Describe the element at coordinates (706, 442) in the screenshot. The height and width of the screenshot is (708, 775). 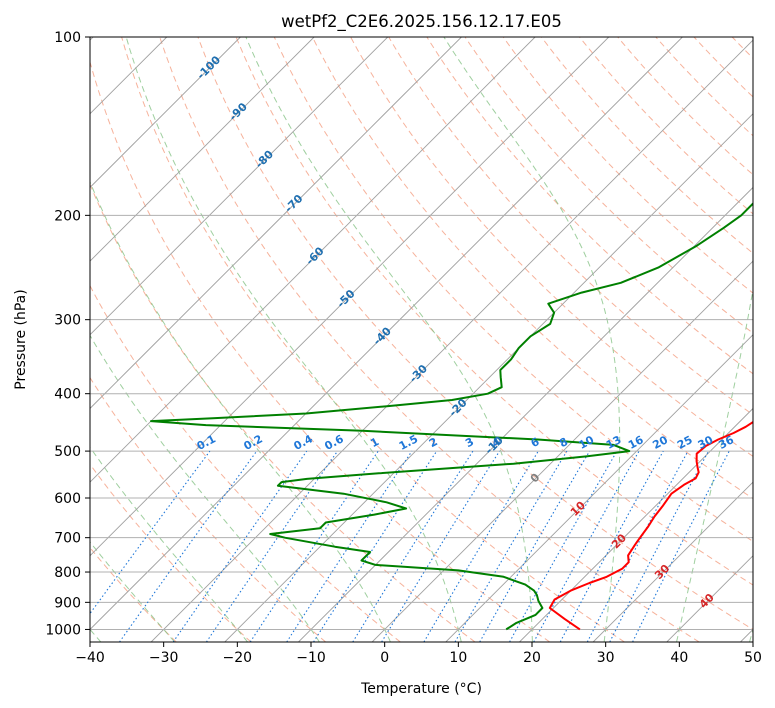
I see `mixing-ratio-label: 30` at that location.